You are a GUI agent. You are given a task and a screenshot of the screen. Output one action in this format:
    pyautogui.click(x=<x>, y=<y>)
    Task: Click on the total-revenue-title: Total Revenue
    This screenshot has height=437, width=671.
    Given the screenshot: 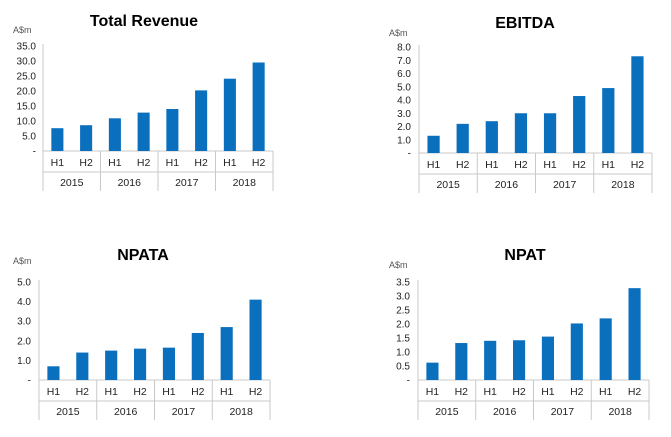 What is the action you would take?
    pyautogui.click(x=144, y=21)
    